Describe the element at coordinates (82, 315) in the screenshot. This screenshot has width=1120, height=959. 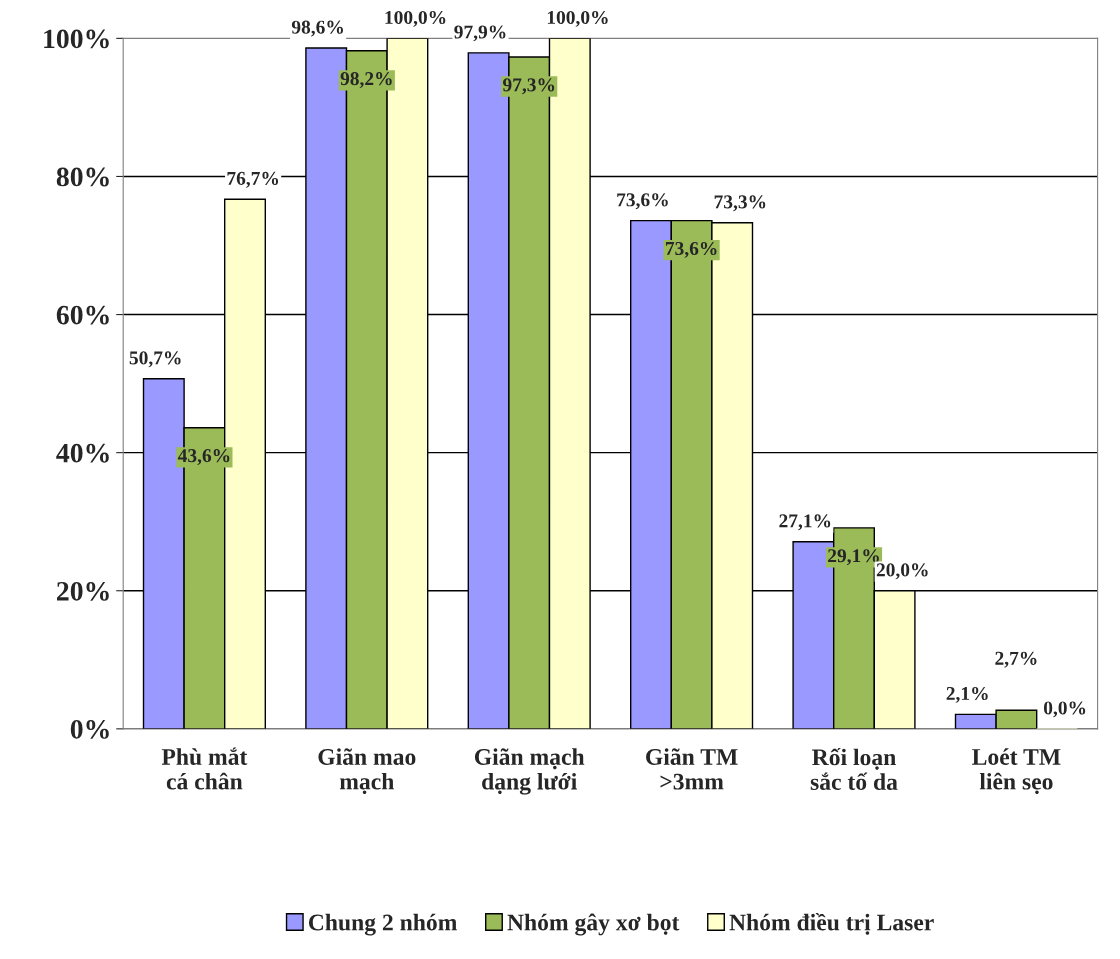
I see `y-tick-label: 60%` at that location.